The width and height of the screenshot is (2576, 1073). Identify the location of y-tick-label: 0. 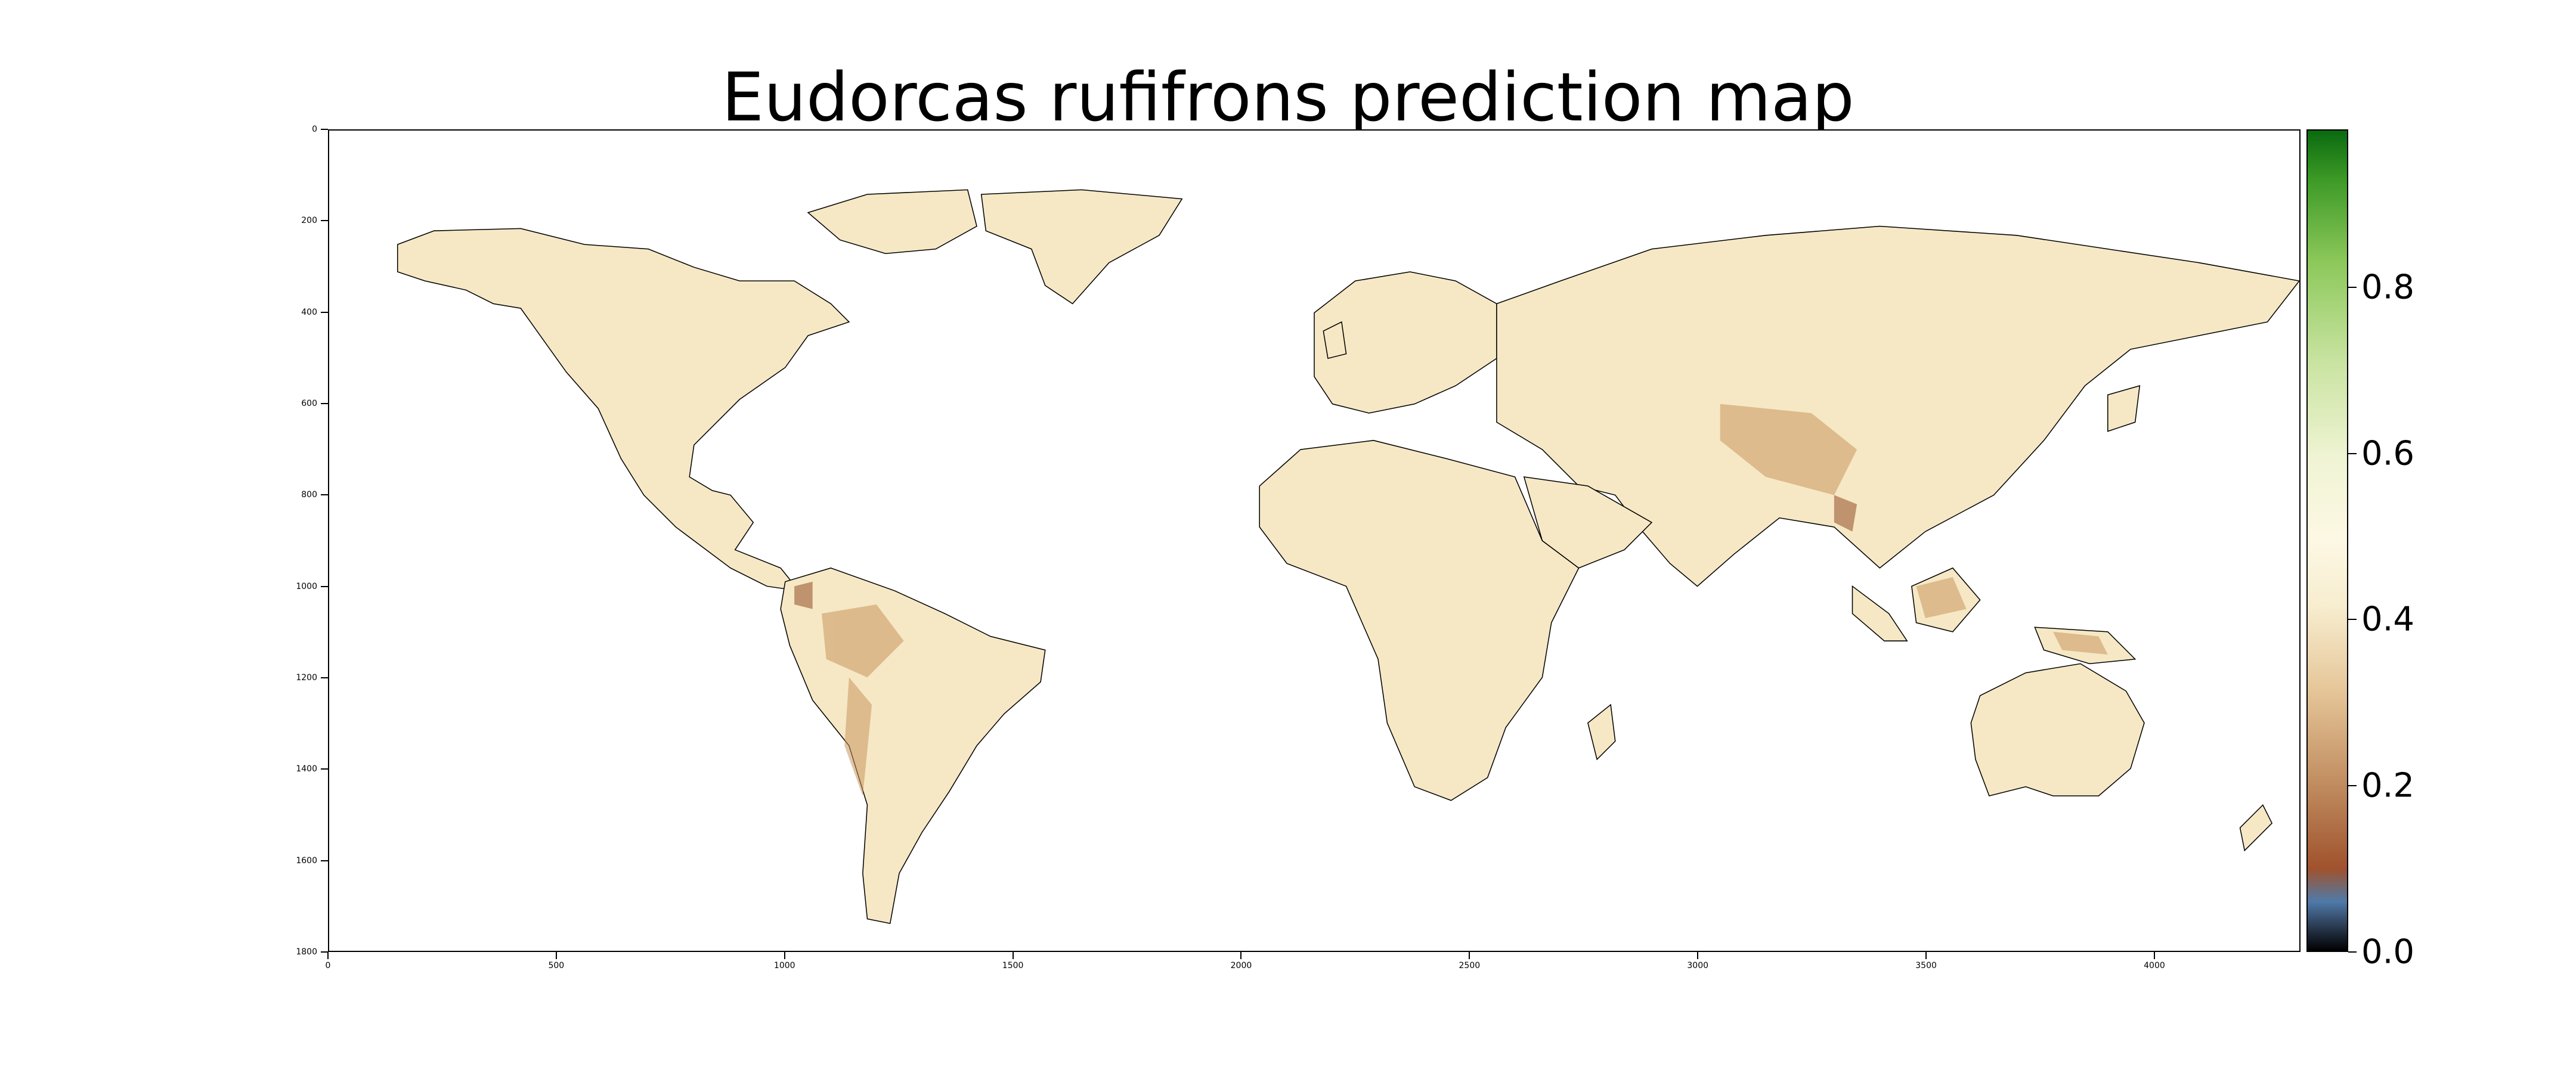
(315, 129).